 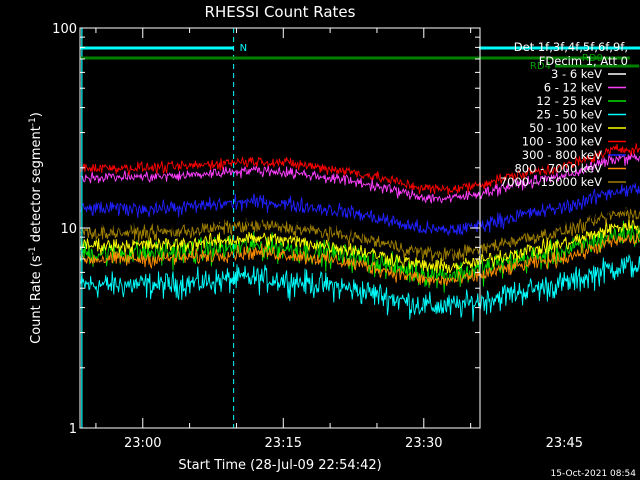 I want to click on x-tick-label-0: 23:00, so click(x=142, y=443).